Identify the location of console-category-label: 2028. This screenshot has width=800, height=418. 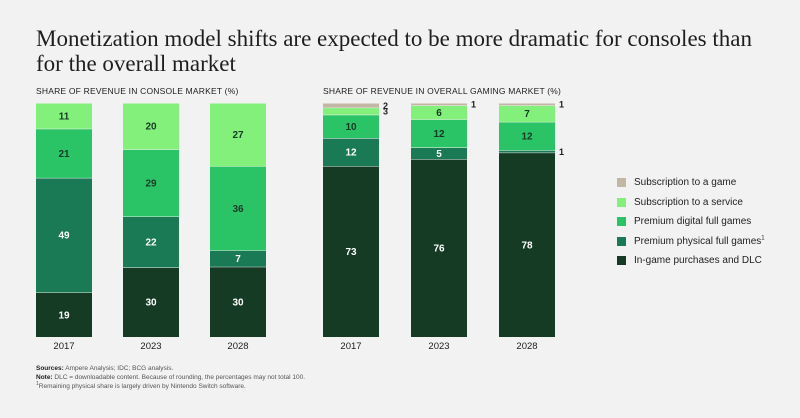
(237, 346).